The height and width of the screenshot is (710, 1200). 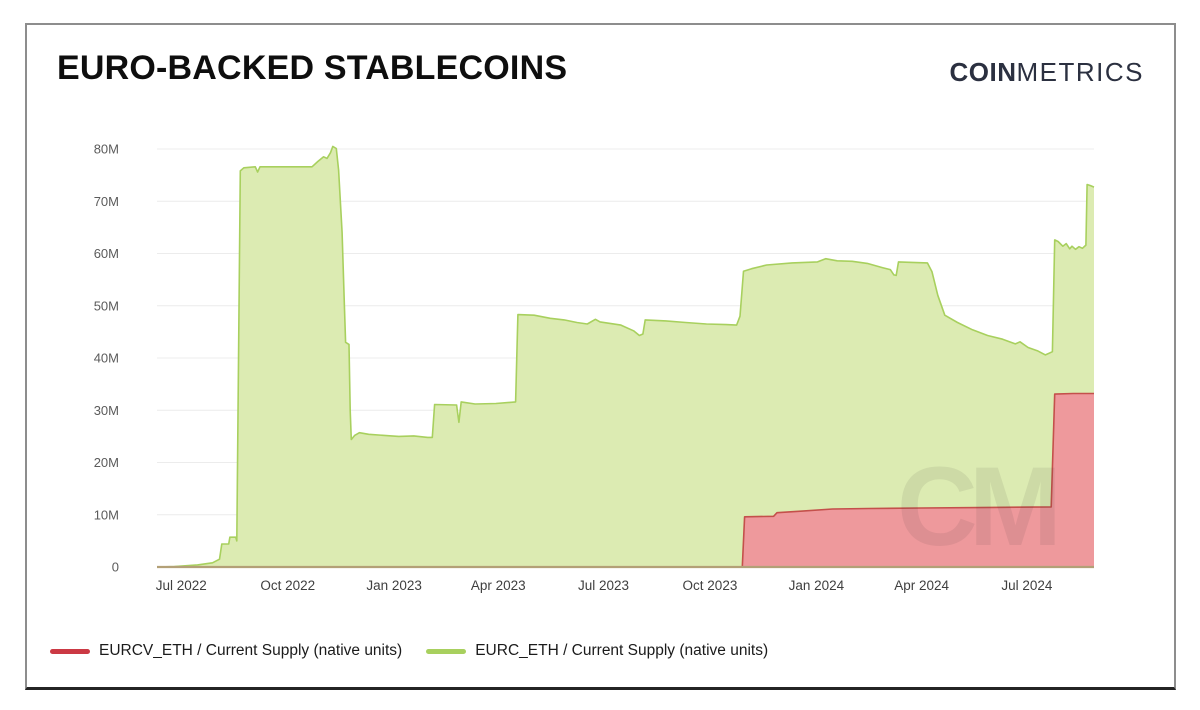 What do you see at coordinates (106, 253) in the screenshot?
I see `y-tick-label: 60M` at bounding box center [106, 253].